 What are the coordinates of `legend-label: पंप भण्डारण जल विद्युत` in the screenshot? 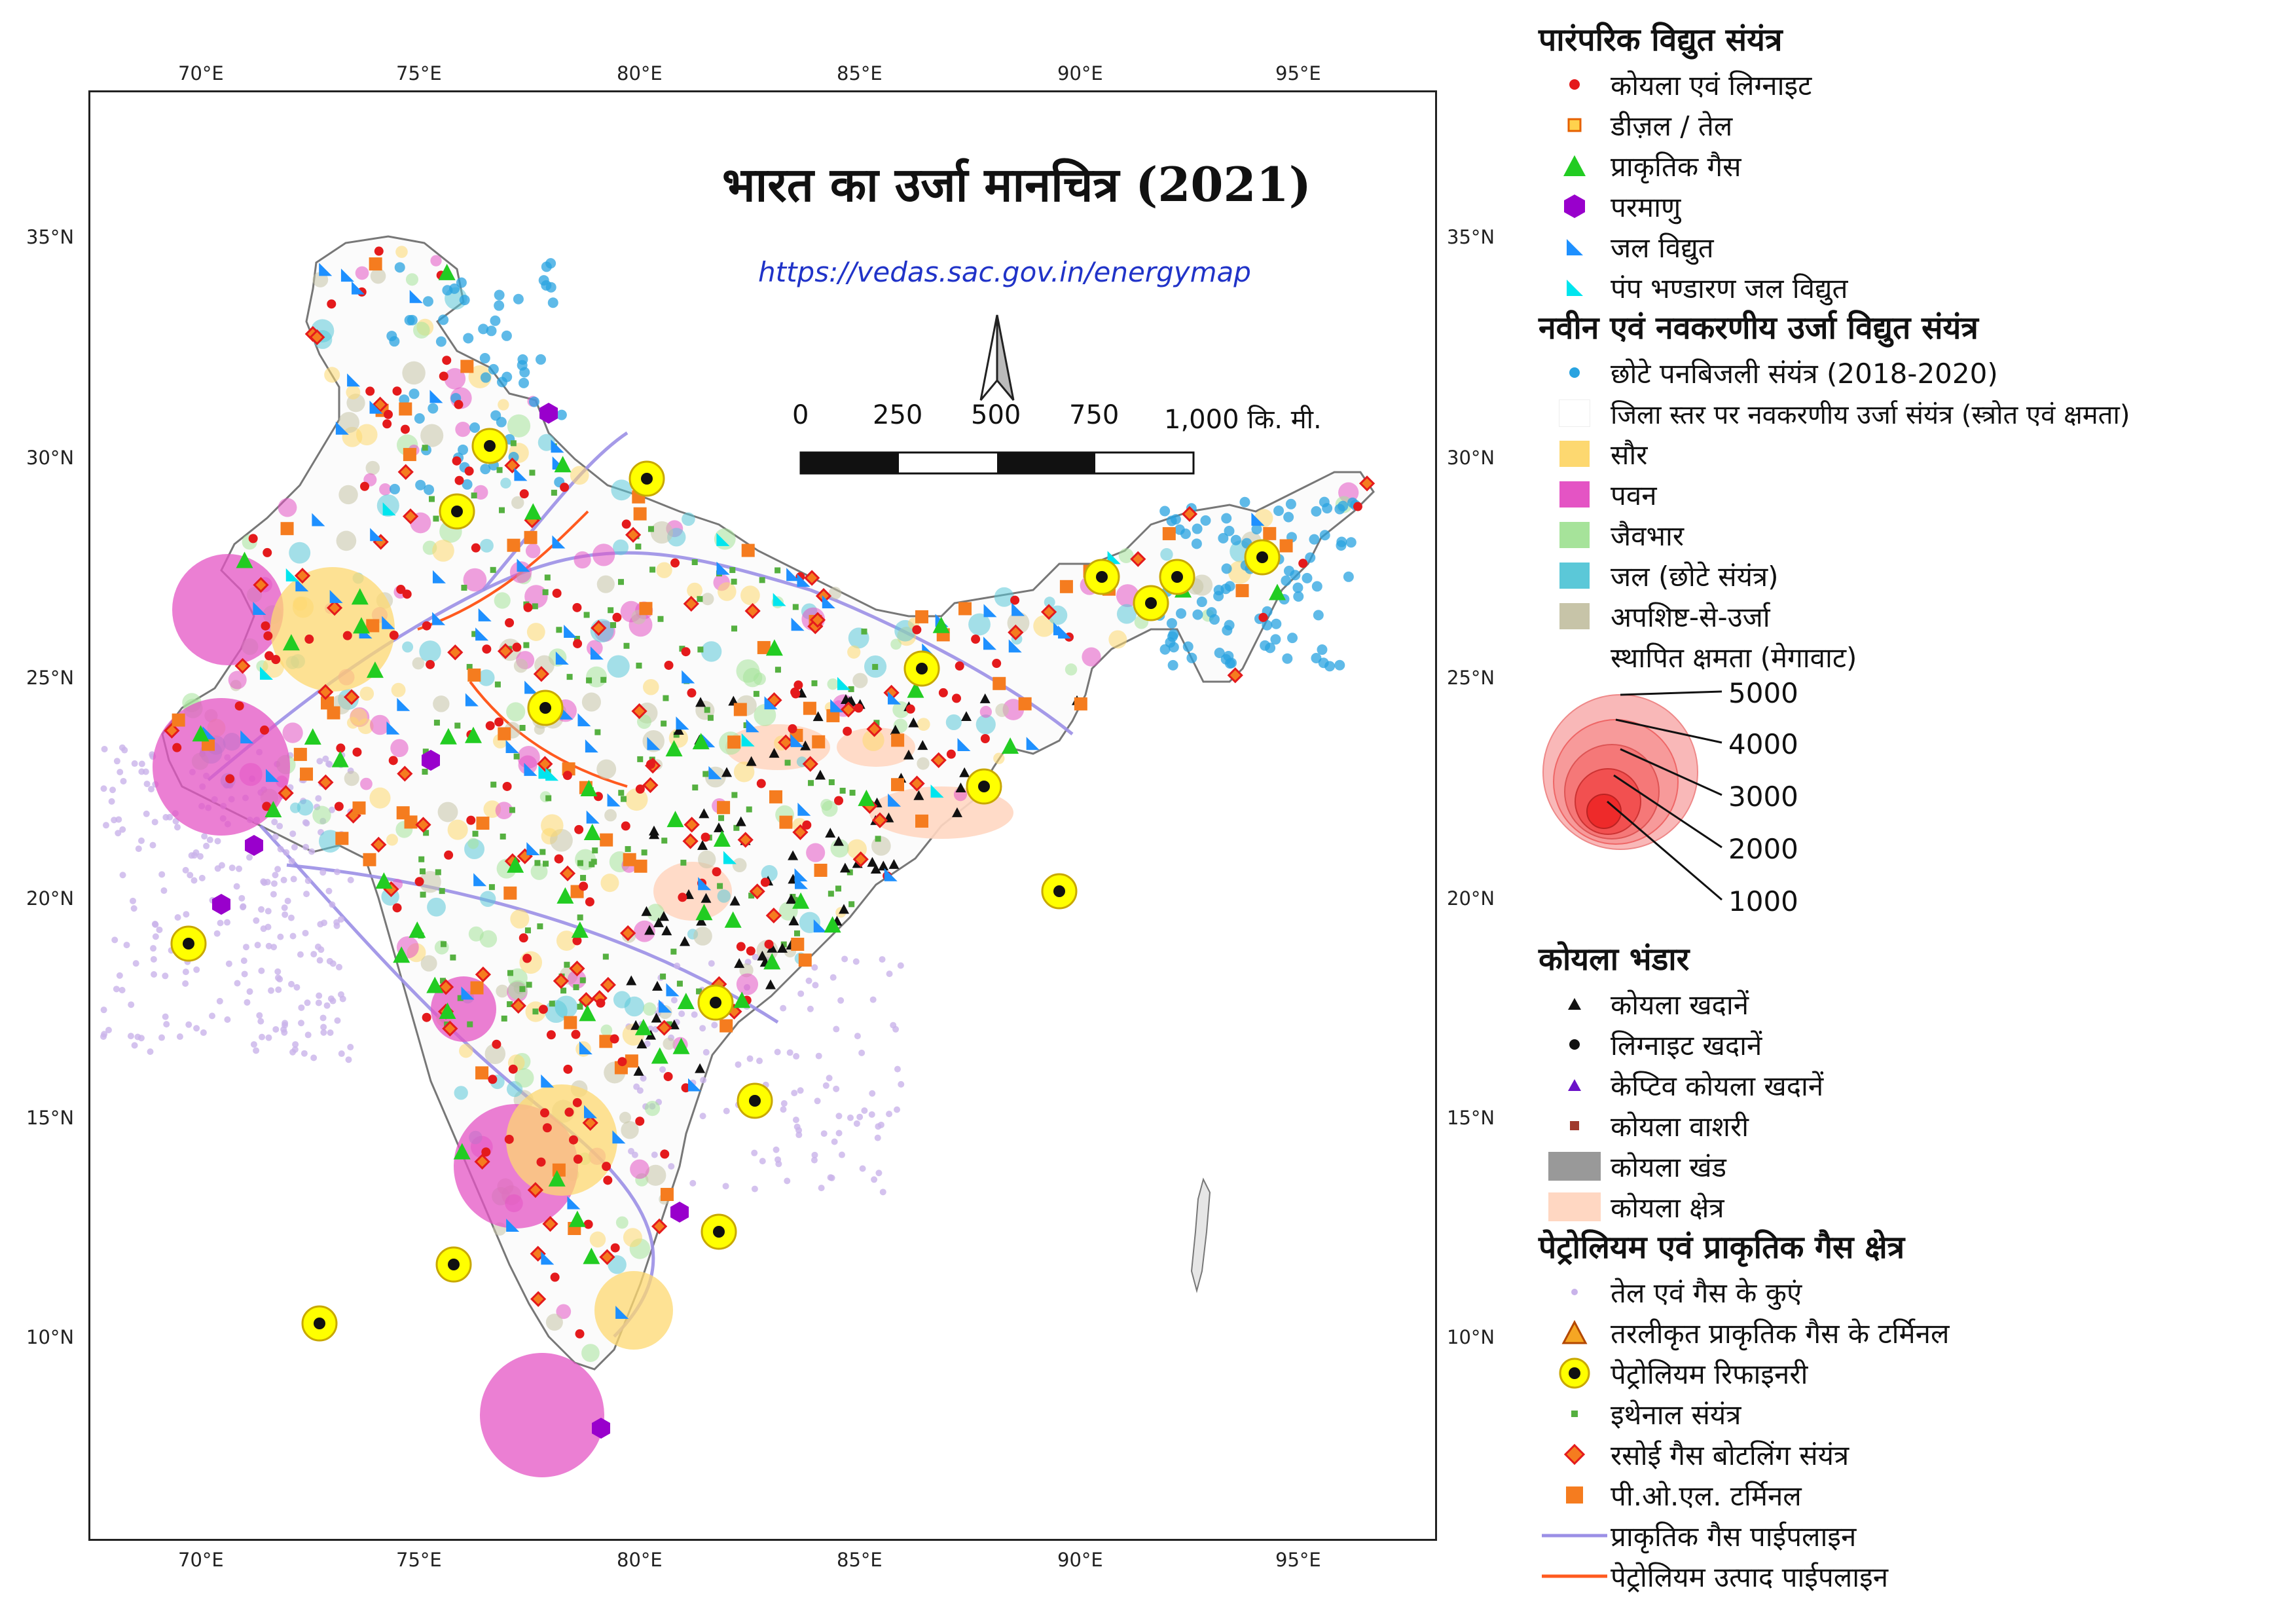 It's located at (1729, 288).